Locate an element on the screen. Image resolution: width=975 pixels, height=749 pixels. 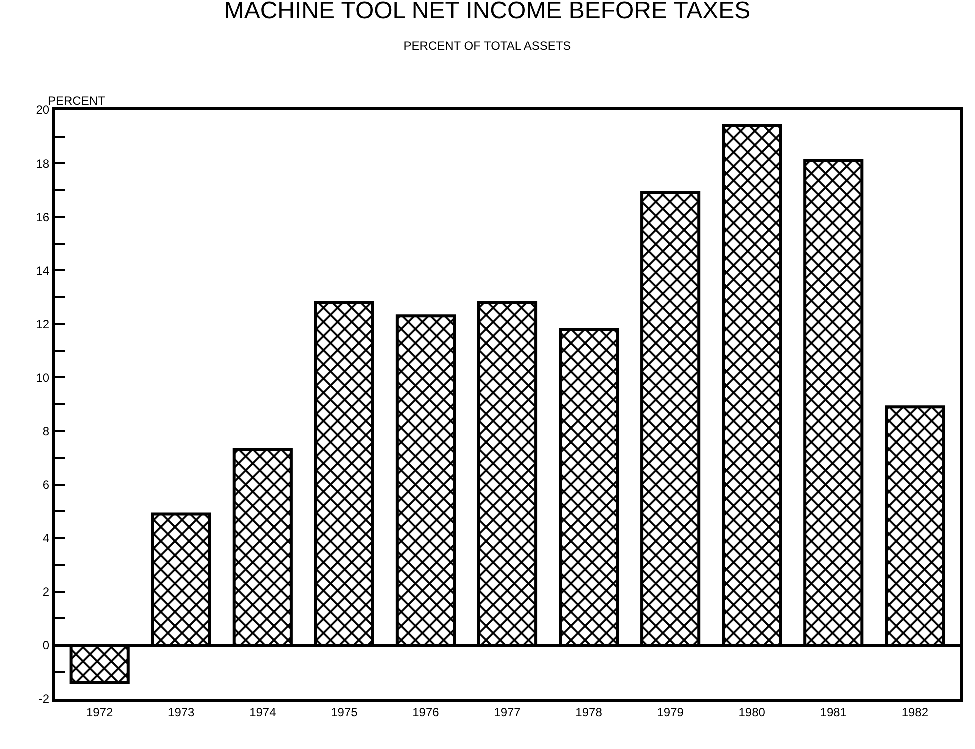
chart-subtitle: PERCENT OF TOTAL ASSETS is located at coordinates (488, 45).